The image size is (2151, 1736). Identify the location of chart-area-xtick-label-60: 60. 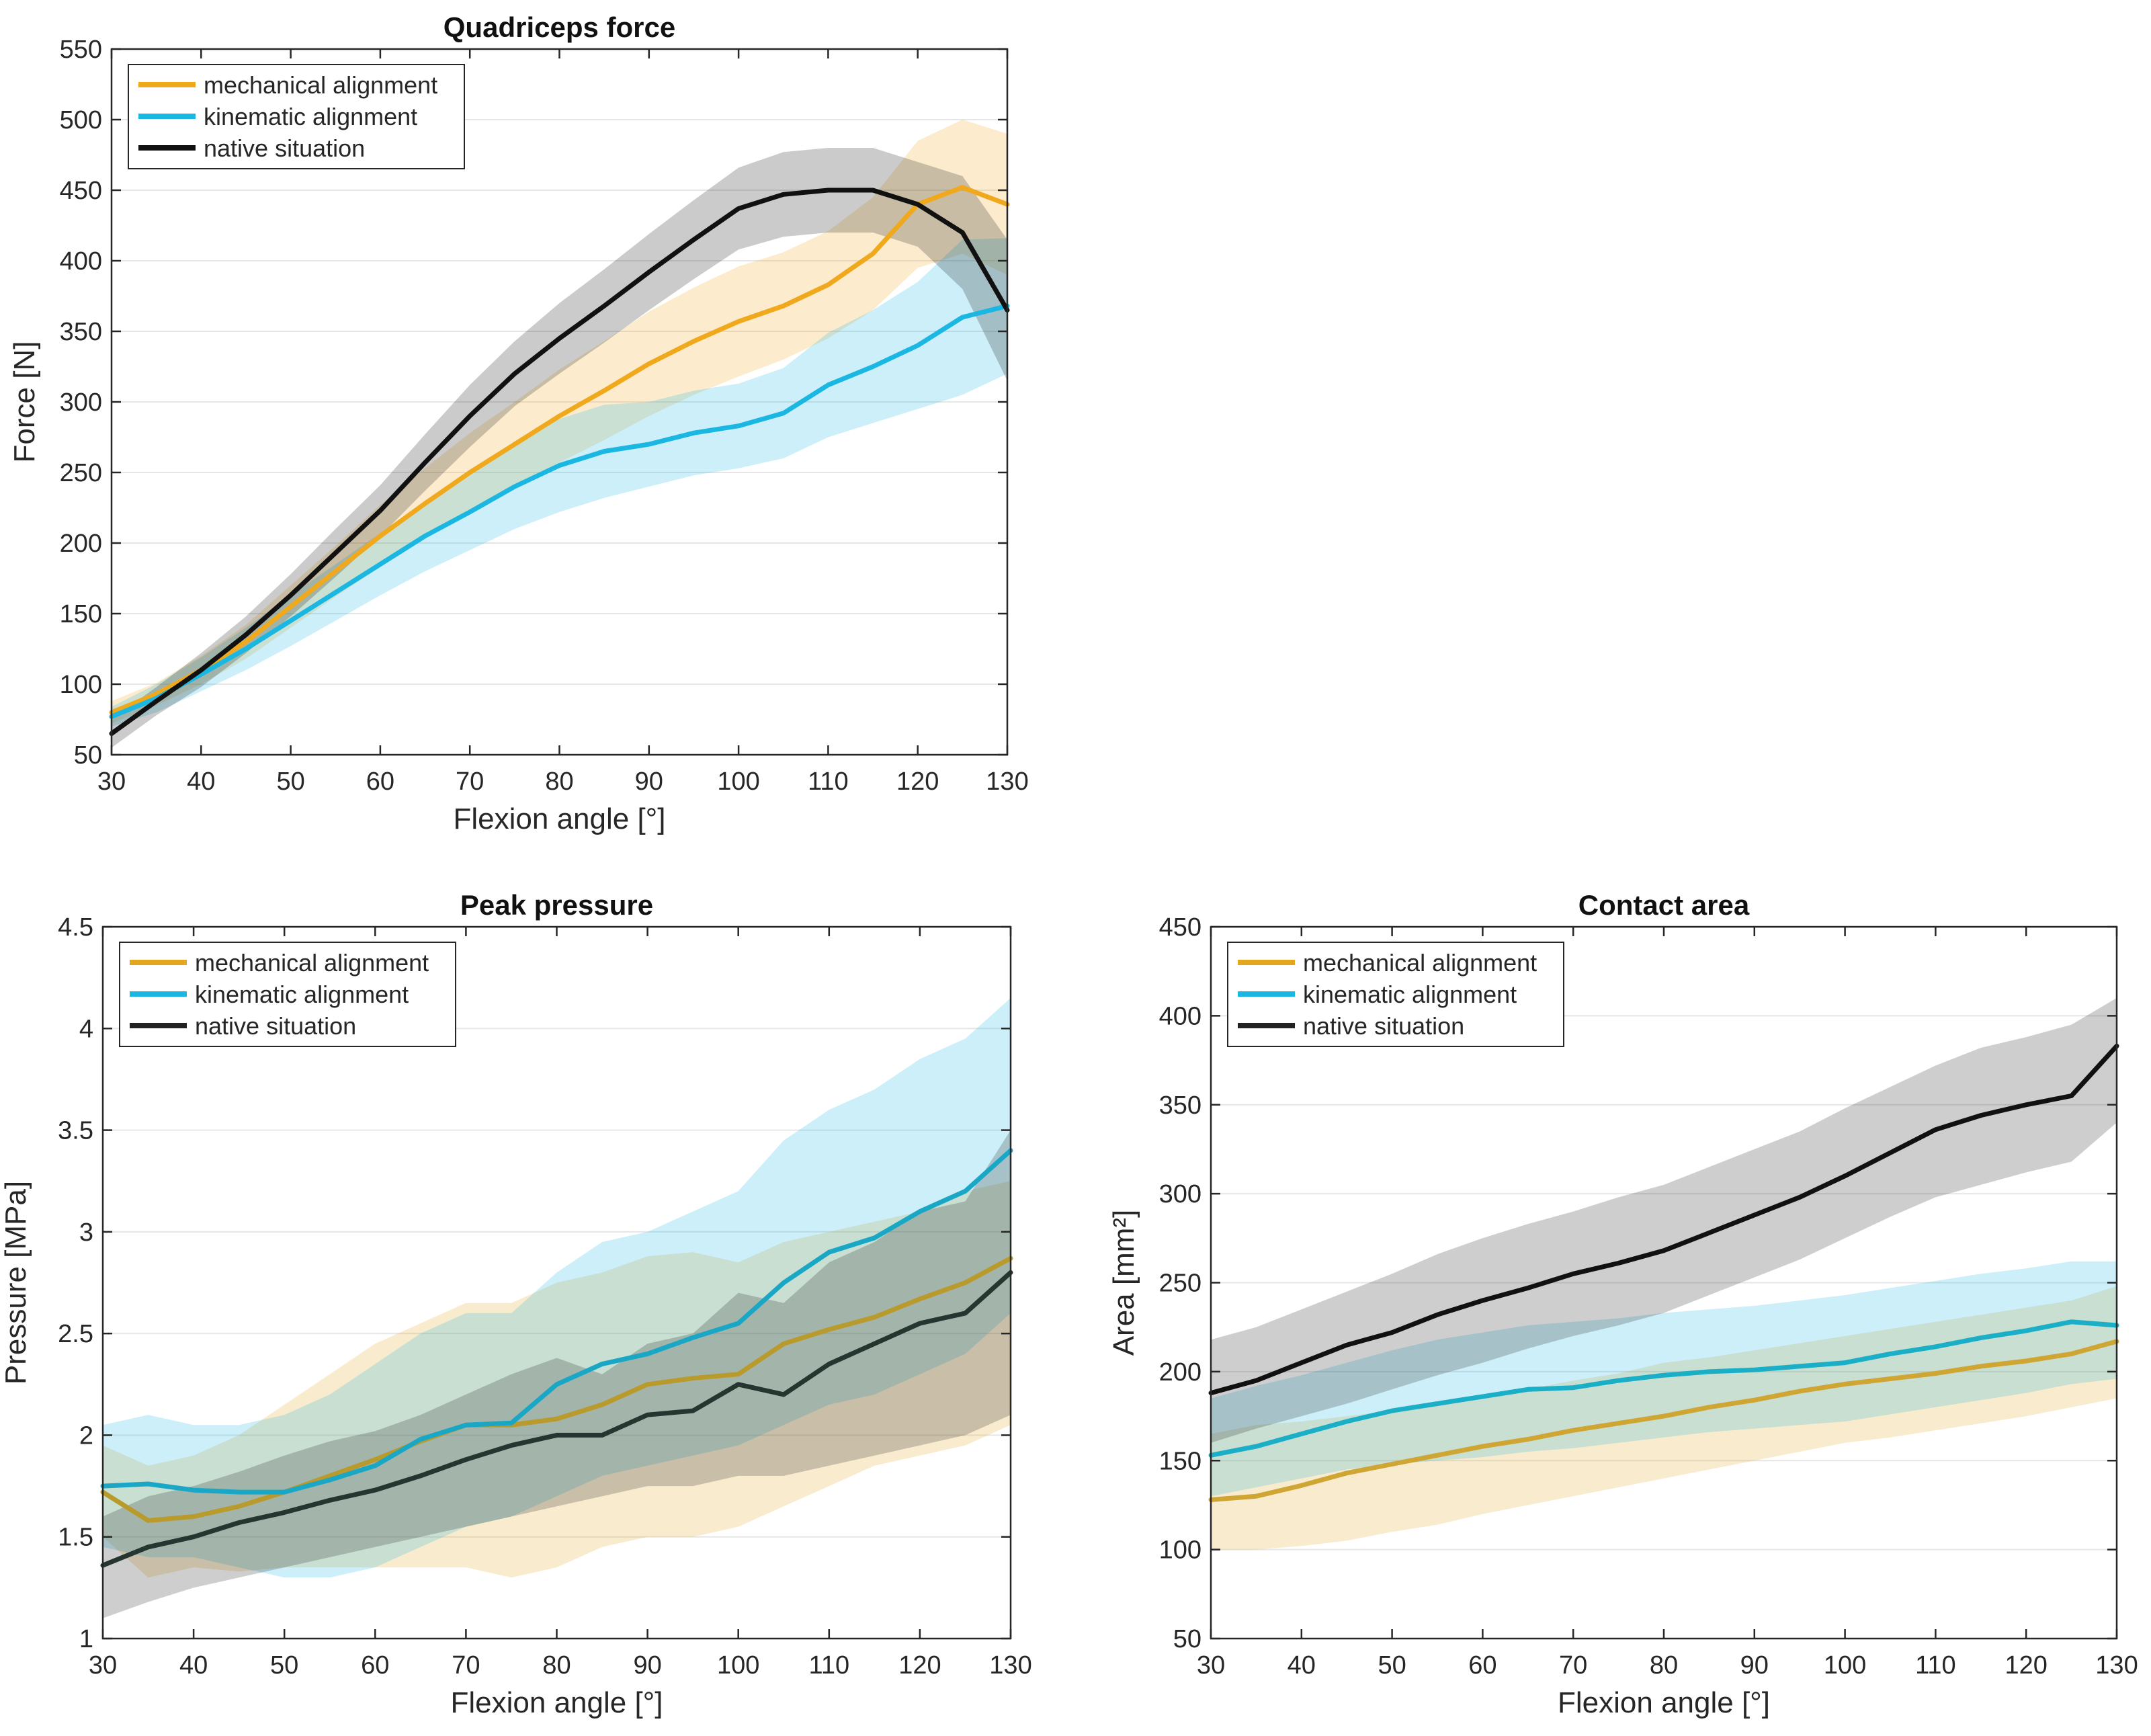
(1482, 1665).